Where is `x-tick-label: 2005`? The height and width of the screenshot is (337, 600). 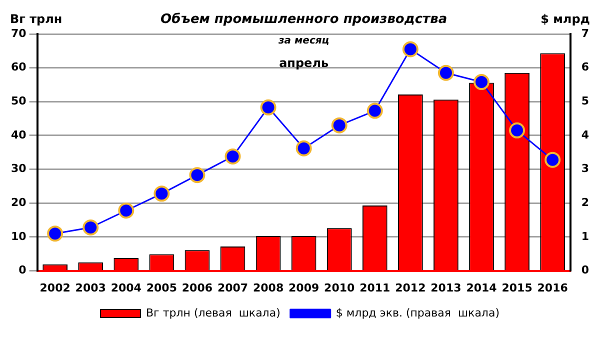
x-tick-label: 2005 is located at coordinates (161, 287).